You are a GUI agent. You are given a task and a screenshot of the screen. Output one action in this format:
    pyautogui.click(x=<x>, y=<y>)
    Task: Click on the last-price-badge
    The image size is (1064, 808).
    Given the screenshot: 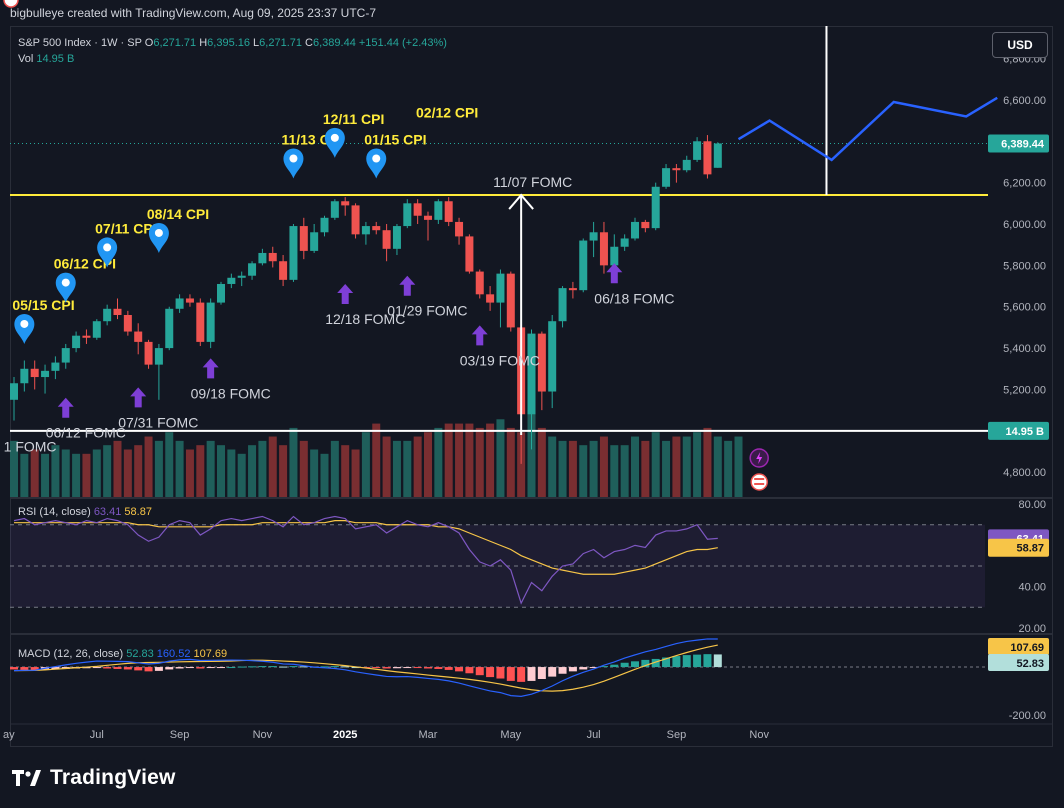 What is the action you would take?
    pyautogui.click(x=1018, y=143)
    